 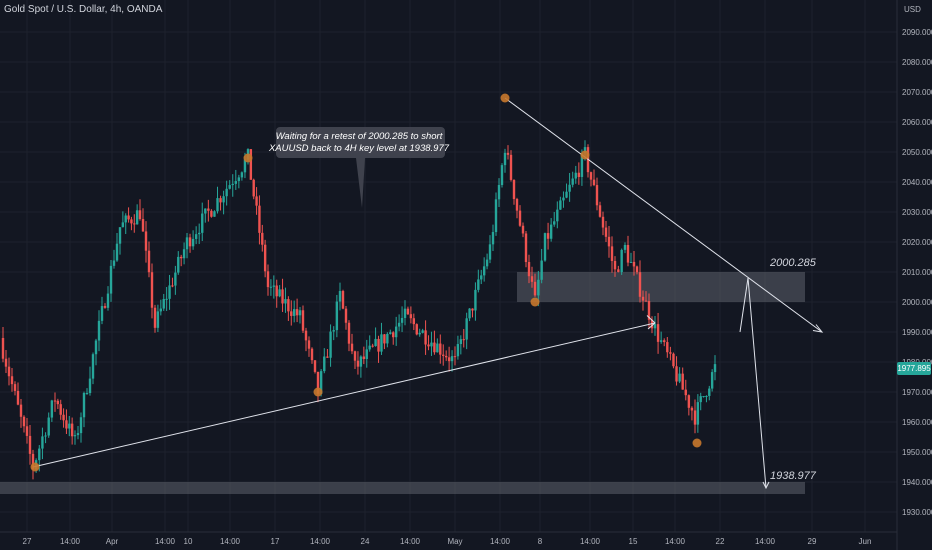 I want to click on time-tick-label: 27, so click(x=27, y=541).